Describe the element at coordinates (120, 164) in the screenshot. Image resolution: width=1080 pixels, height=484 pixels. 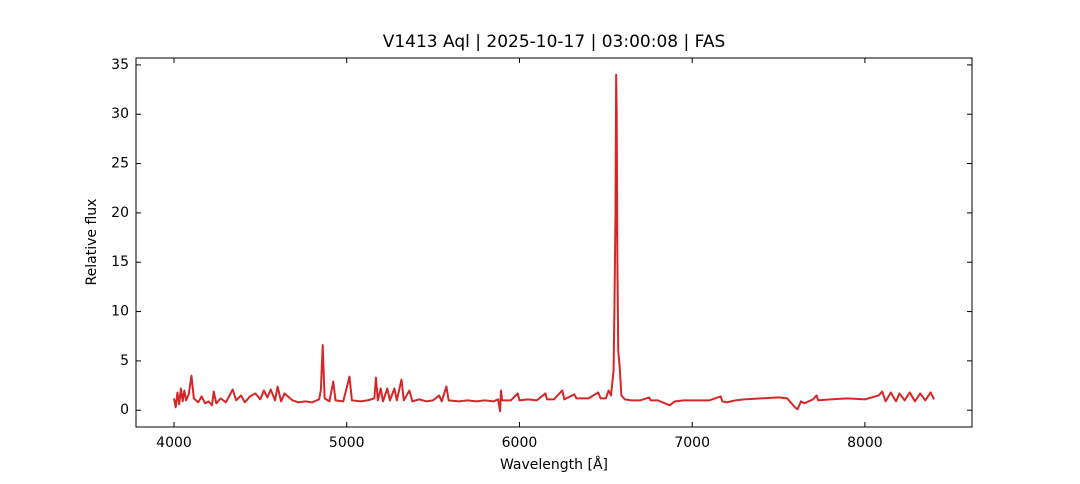
I see `y-tick-label: 25` at that location.